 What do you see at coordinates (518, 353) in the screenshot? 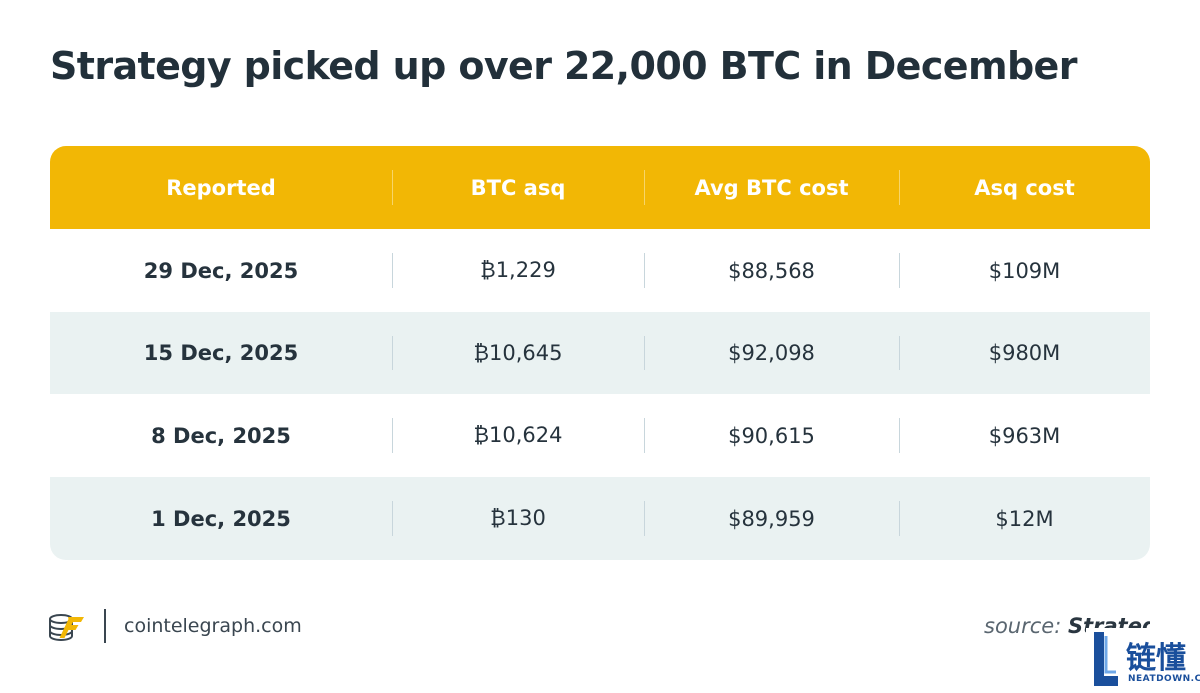
I see `cell-btc-asq: ₿10,645` at bounding box center [518, 353].